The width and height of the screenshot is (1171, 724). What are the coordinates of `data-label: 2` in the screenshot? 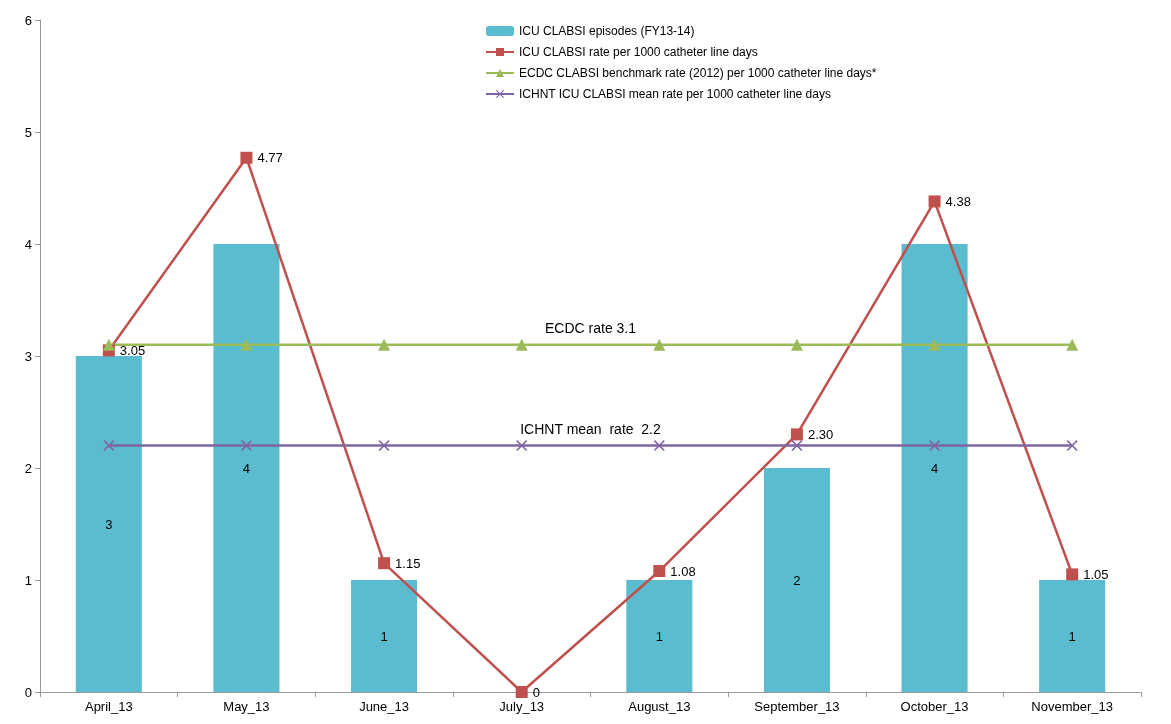 It's located at (797, 580).